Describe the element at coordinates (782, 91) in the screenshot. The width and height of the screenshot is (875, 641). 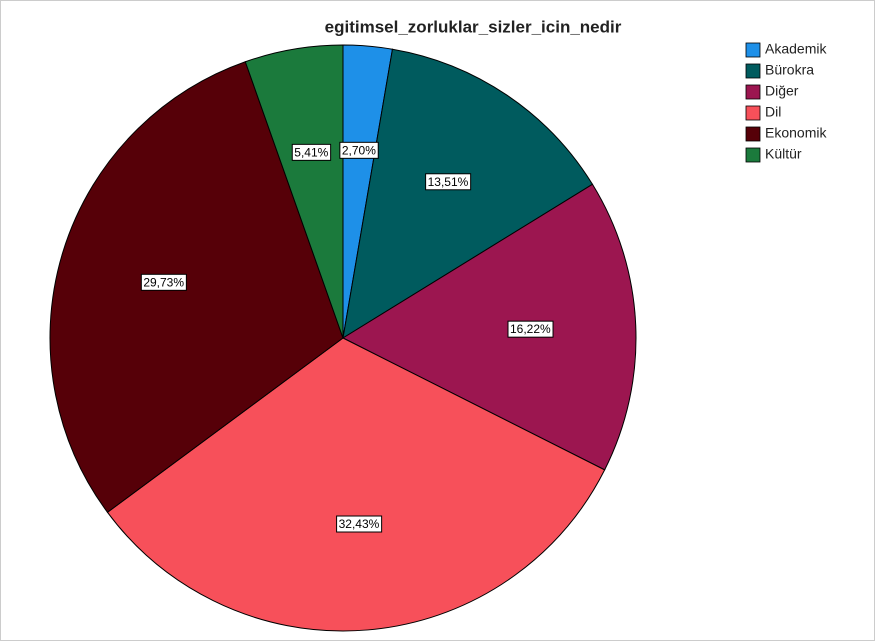
I see `legend-label: Diğer` at that location.